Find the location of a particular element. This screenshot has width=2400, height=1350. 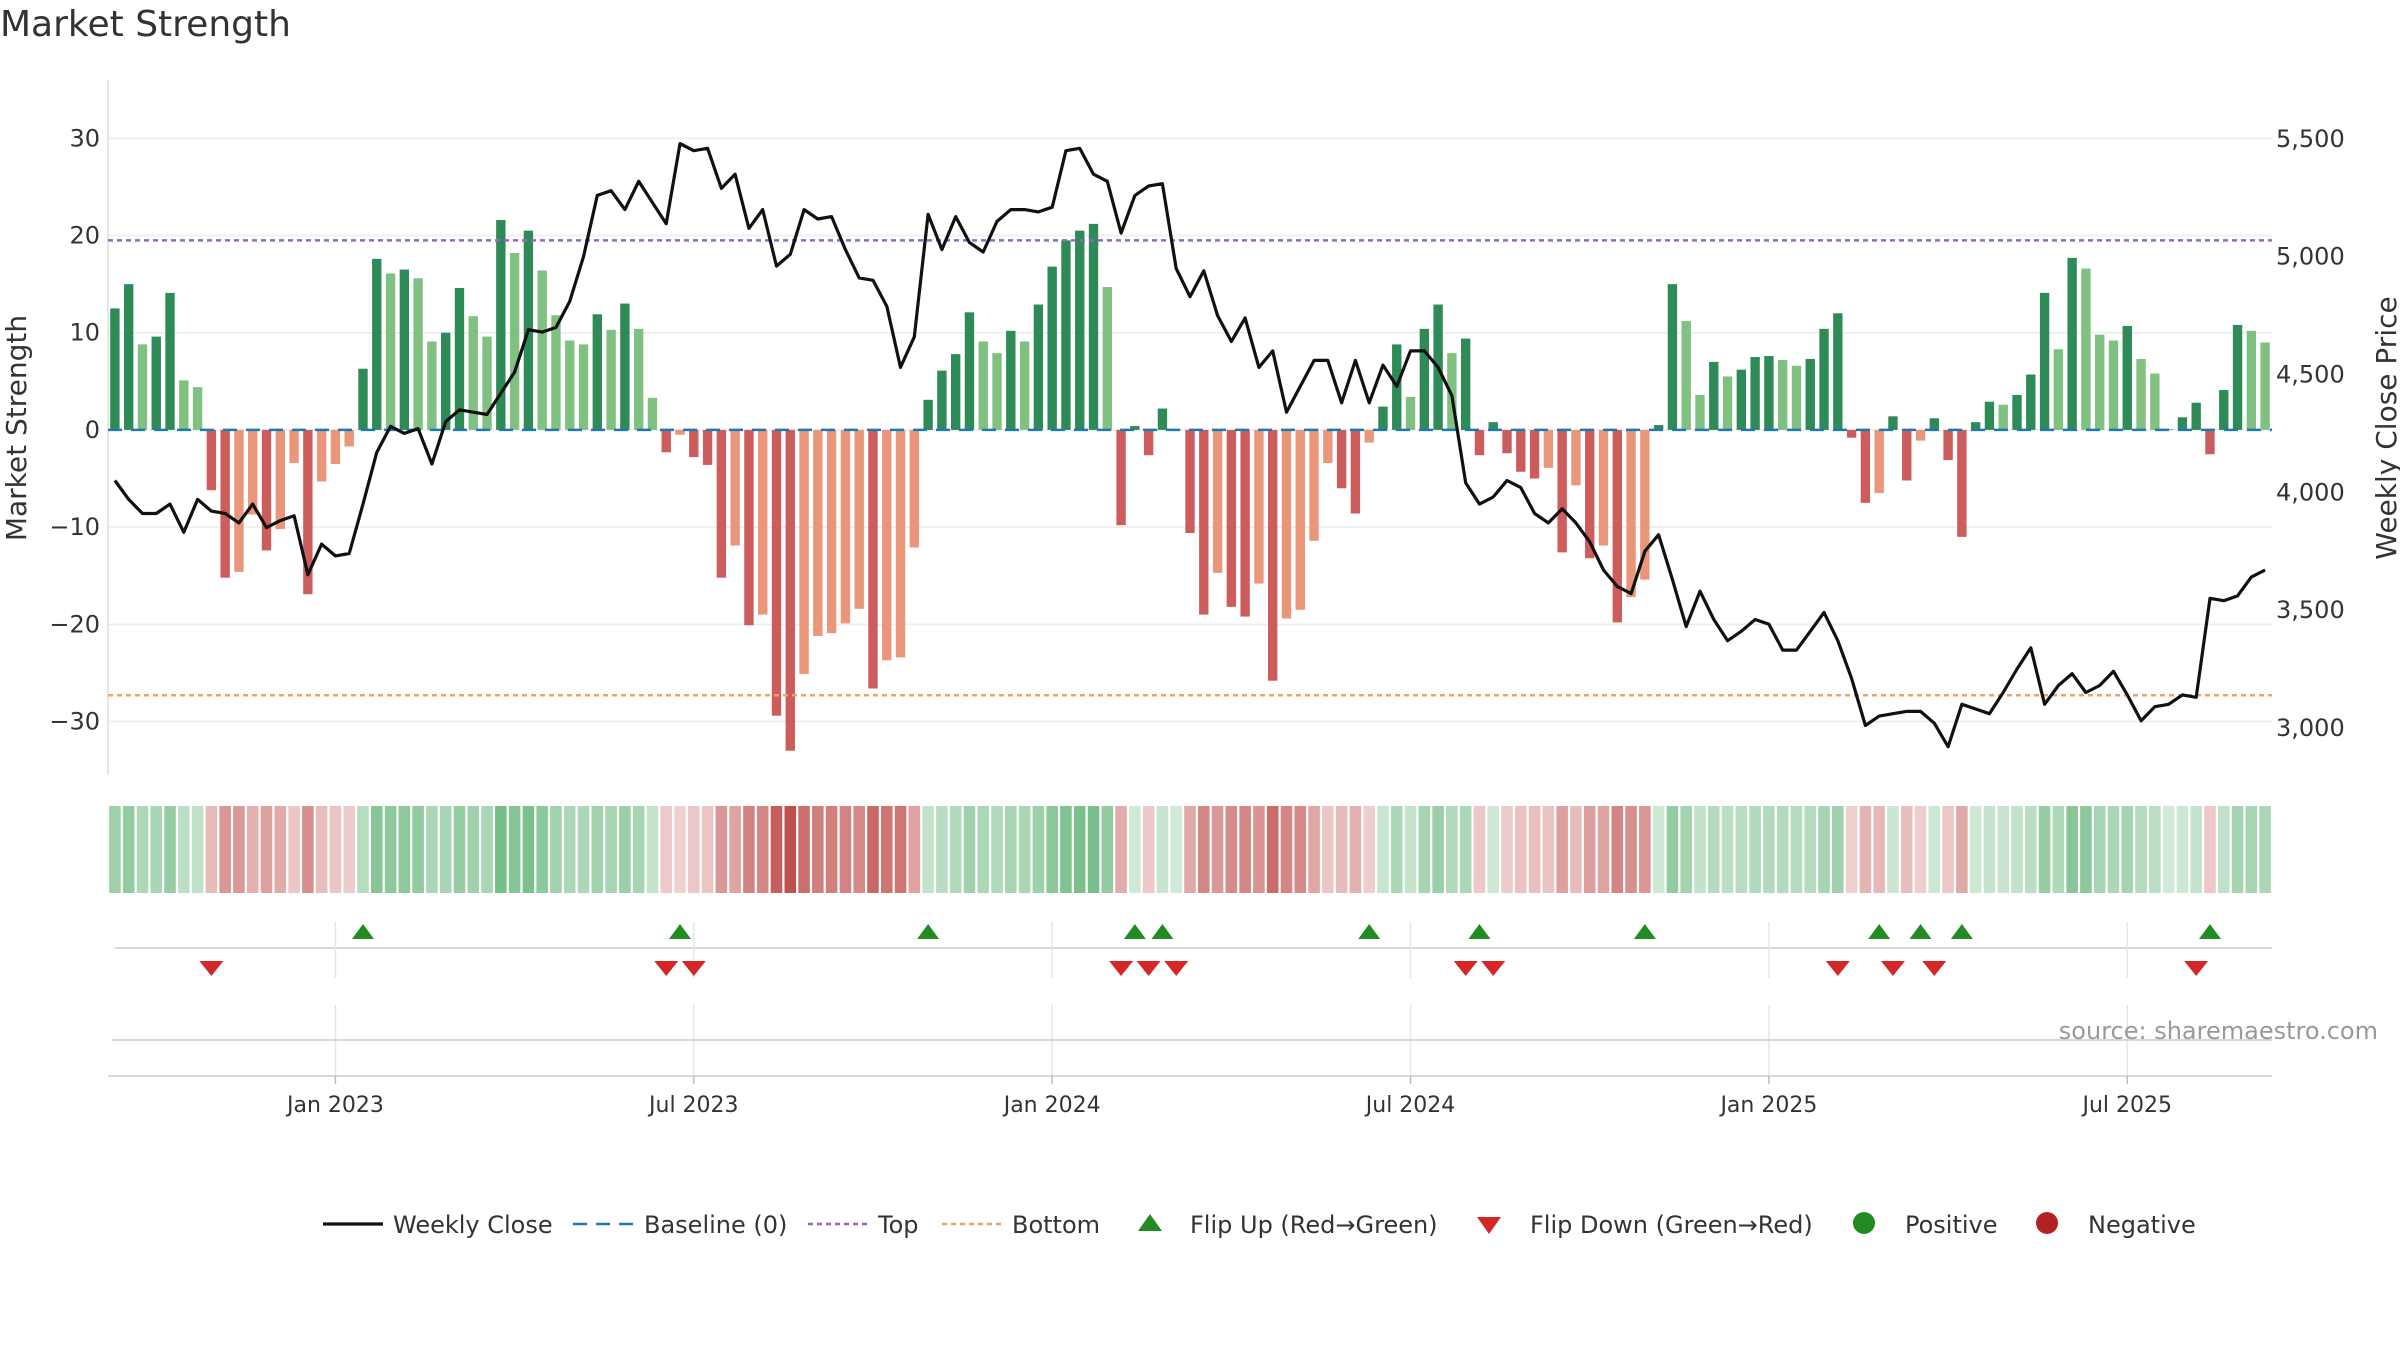

source-note: source: sharemaestro.com is located at coordinates (2218, 1031).